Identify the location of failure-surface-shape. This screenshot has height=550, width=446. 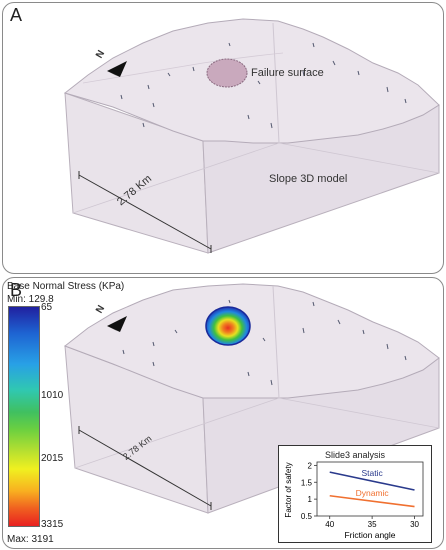
(227, 73).